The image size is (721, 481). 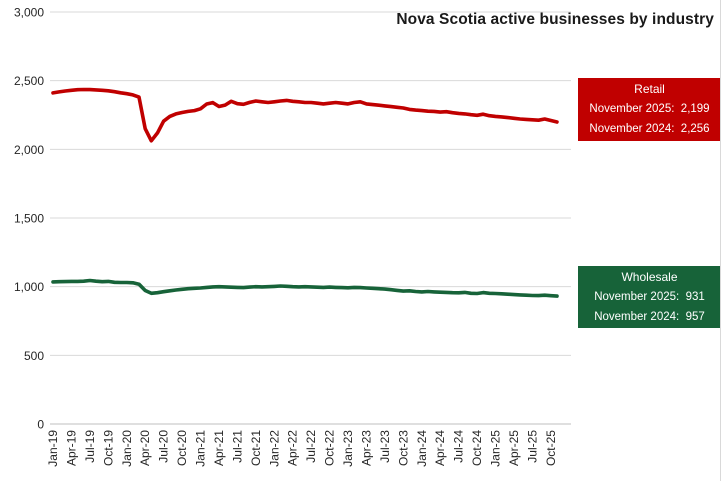 What do you see at coordinates (237, 446) in the screenshot?
I see `x-tick-label: Jul-21` at bounding box center [237, 446].